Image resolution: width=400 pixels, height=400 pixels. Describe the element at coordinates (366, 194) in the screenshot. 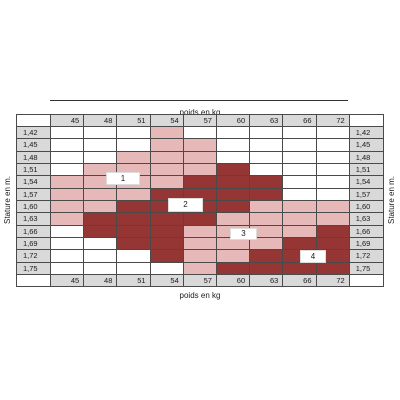

I see `y-tick-label: 1,57` at that location.